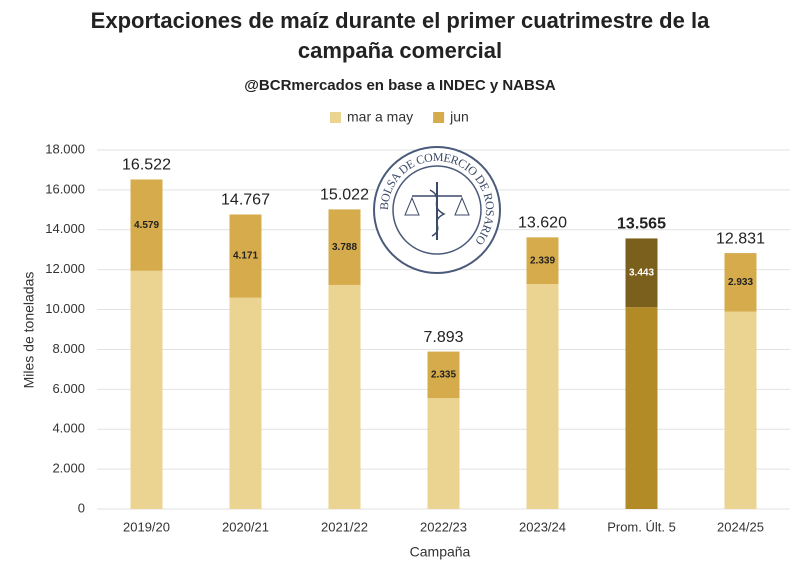  I want to click on total-label: 16.522, so click(146, 165).